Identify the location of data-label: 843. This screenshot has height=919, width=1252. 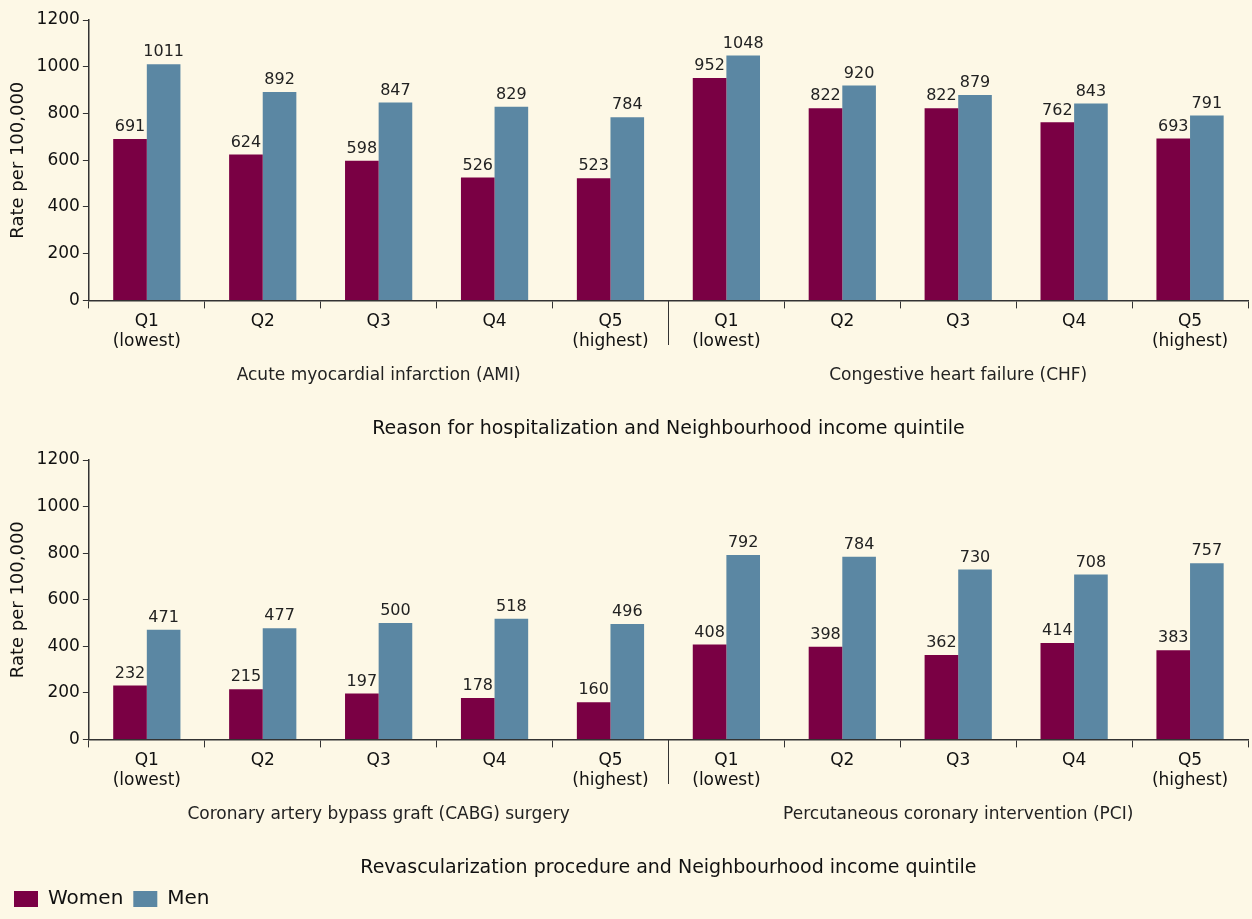
(1091, 90).